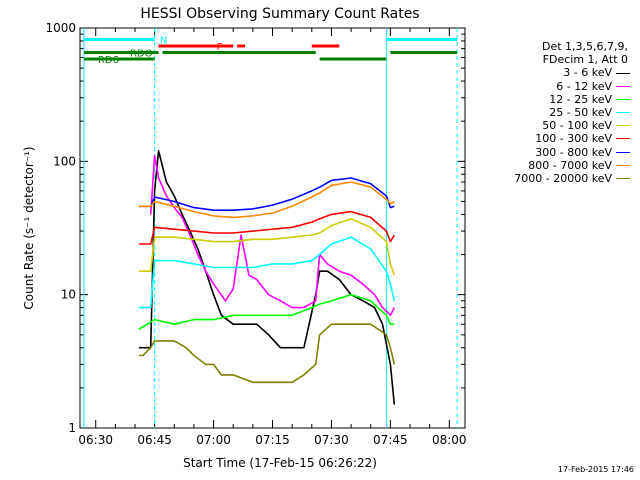  I want to click on legend-entry: 100 - 300 keV, so click(555, 138).